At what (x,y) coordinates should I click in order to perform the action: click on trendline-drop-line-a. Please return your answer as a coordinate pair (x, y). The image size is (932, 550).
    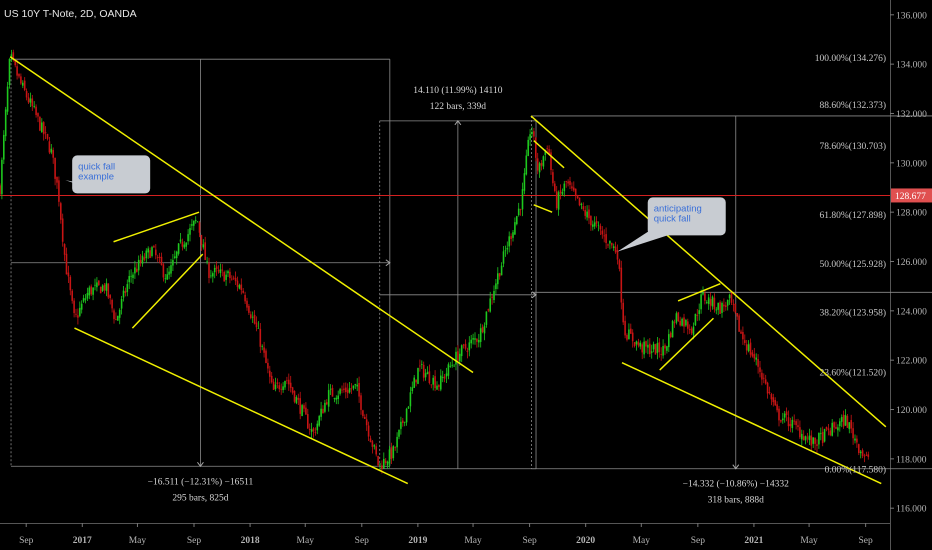
    Looking at the image, I should click on (549, 154).